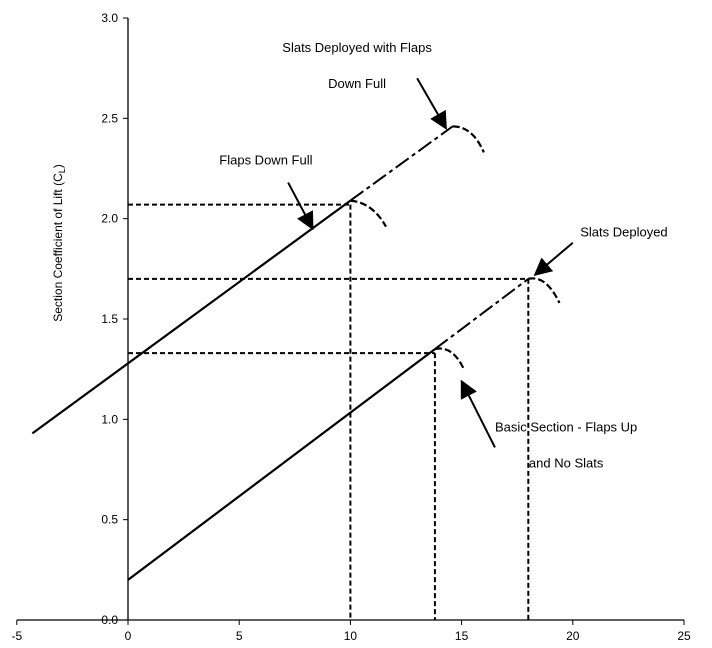 The image size is (712, 648). Describe the element at coordinates (566, 462) in the screenshot. I see `ann-basic-text: and No Slats` at that location.